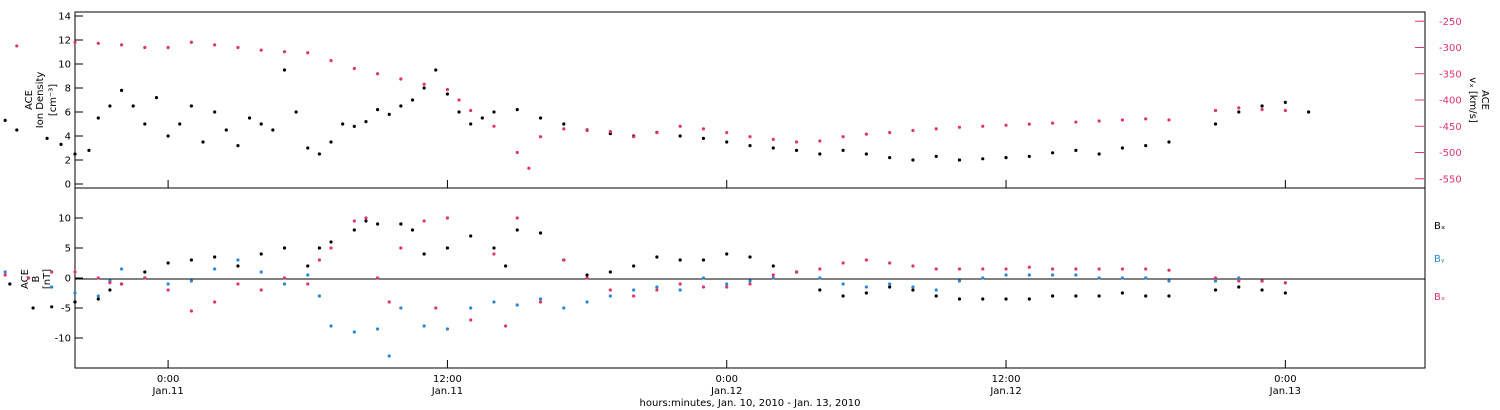 The width and height of the screenshot is (1500, 410). What do you see at coordinates (29, 100) in the screenshot?
I see `top-y-label-line-1: ACE` at bounding box center [29, 100].